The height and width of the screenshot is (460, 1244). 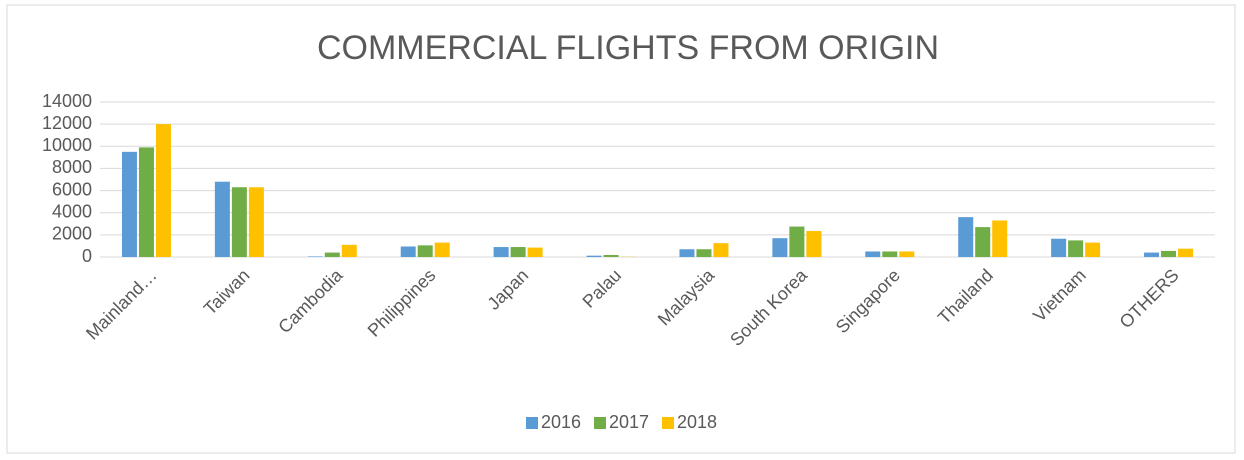 I want to click on y-tick-label: 6000, so click(x=72, y=189).